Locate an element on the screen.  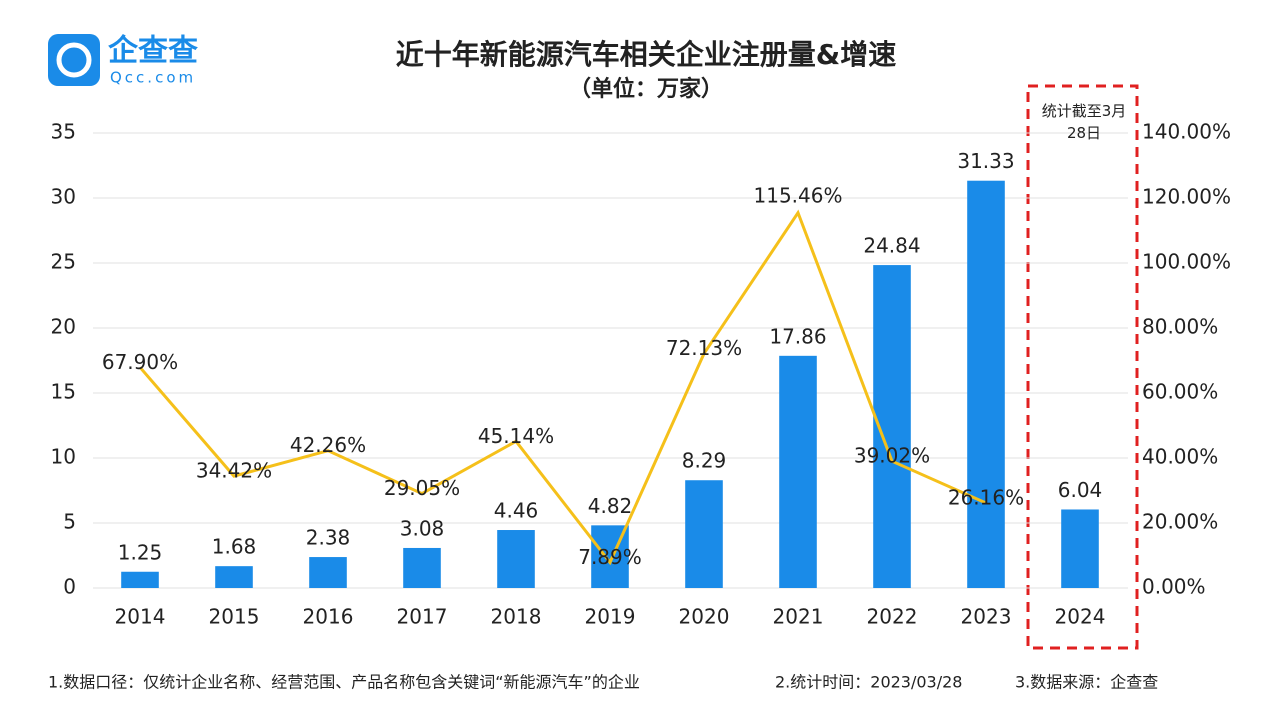
y-tick-label: 35 is located at coordinates (63, 132).